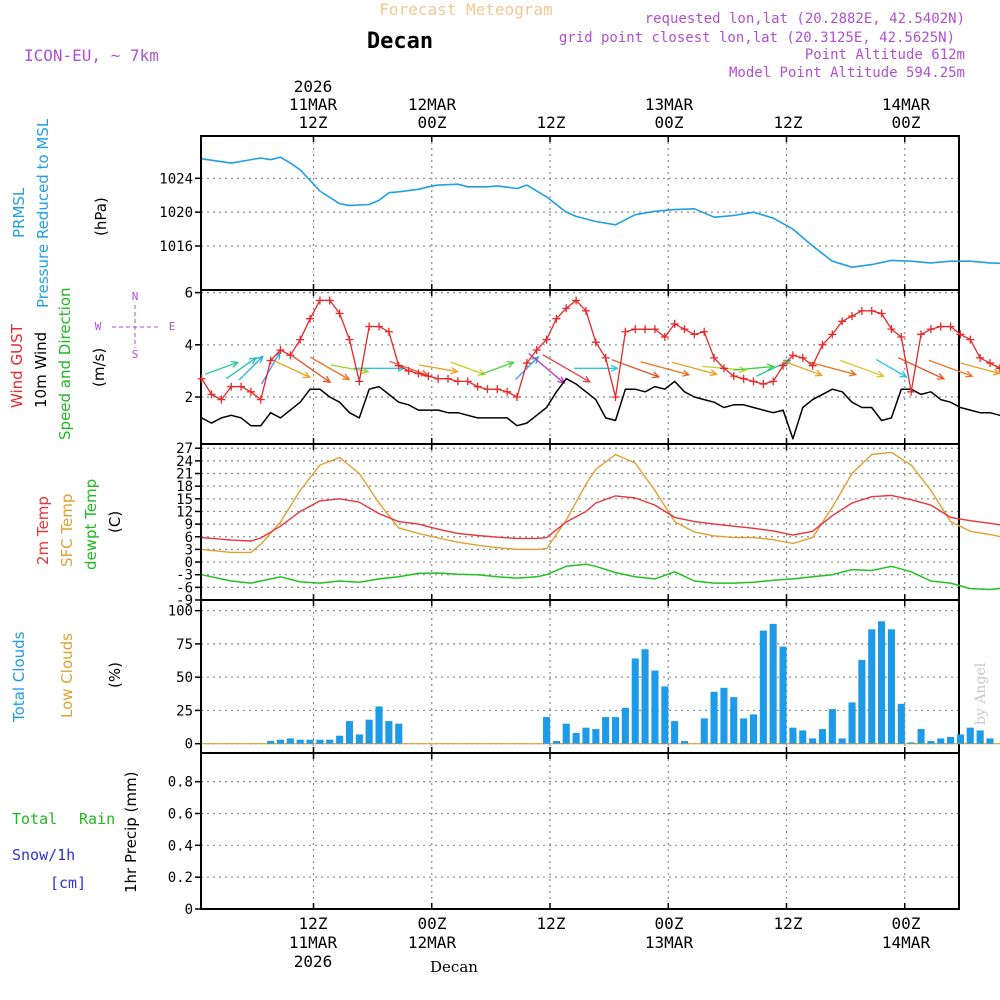 The image size is (1000, 1000). What do you see at coordinates (981, 693) in the screenshot?
I see `credit-watermark: by Angel` at bounding box center [981, 693].